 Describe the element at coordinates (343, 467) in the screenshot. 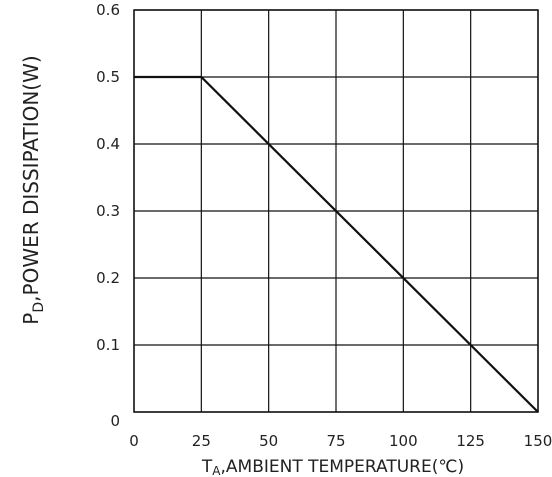

I see `x-axis-label-rest: ,AMBIENT TEMPERATURE(℃)` at that location.